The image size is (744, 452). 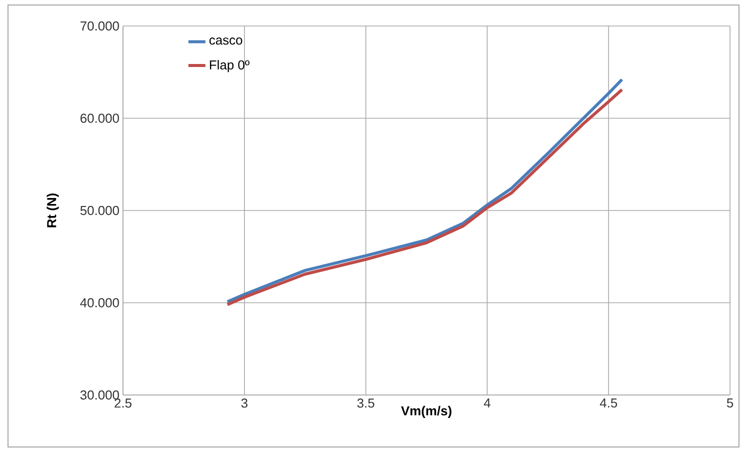 I want to click on legend-label: Flap 0º, so click(x=230, y=66).